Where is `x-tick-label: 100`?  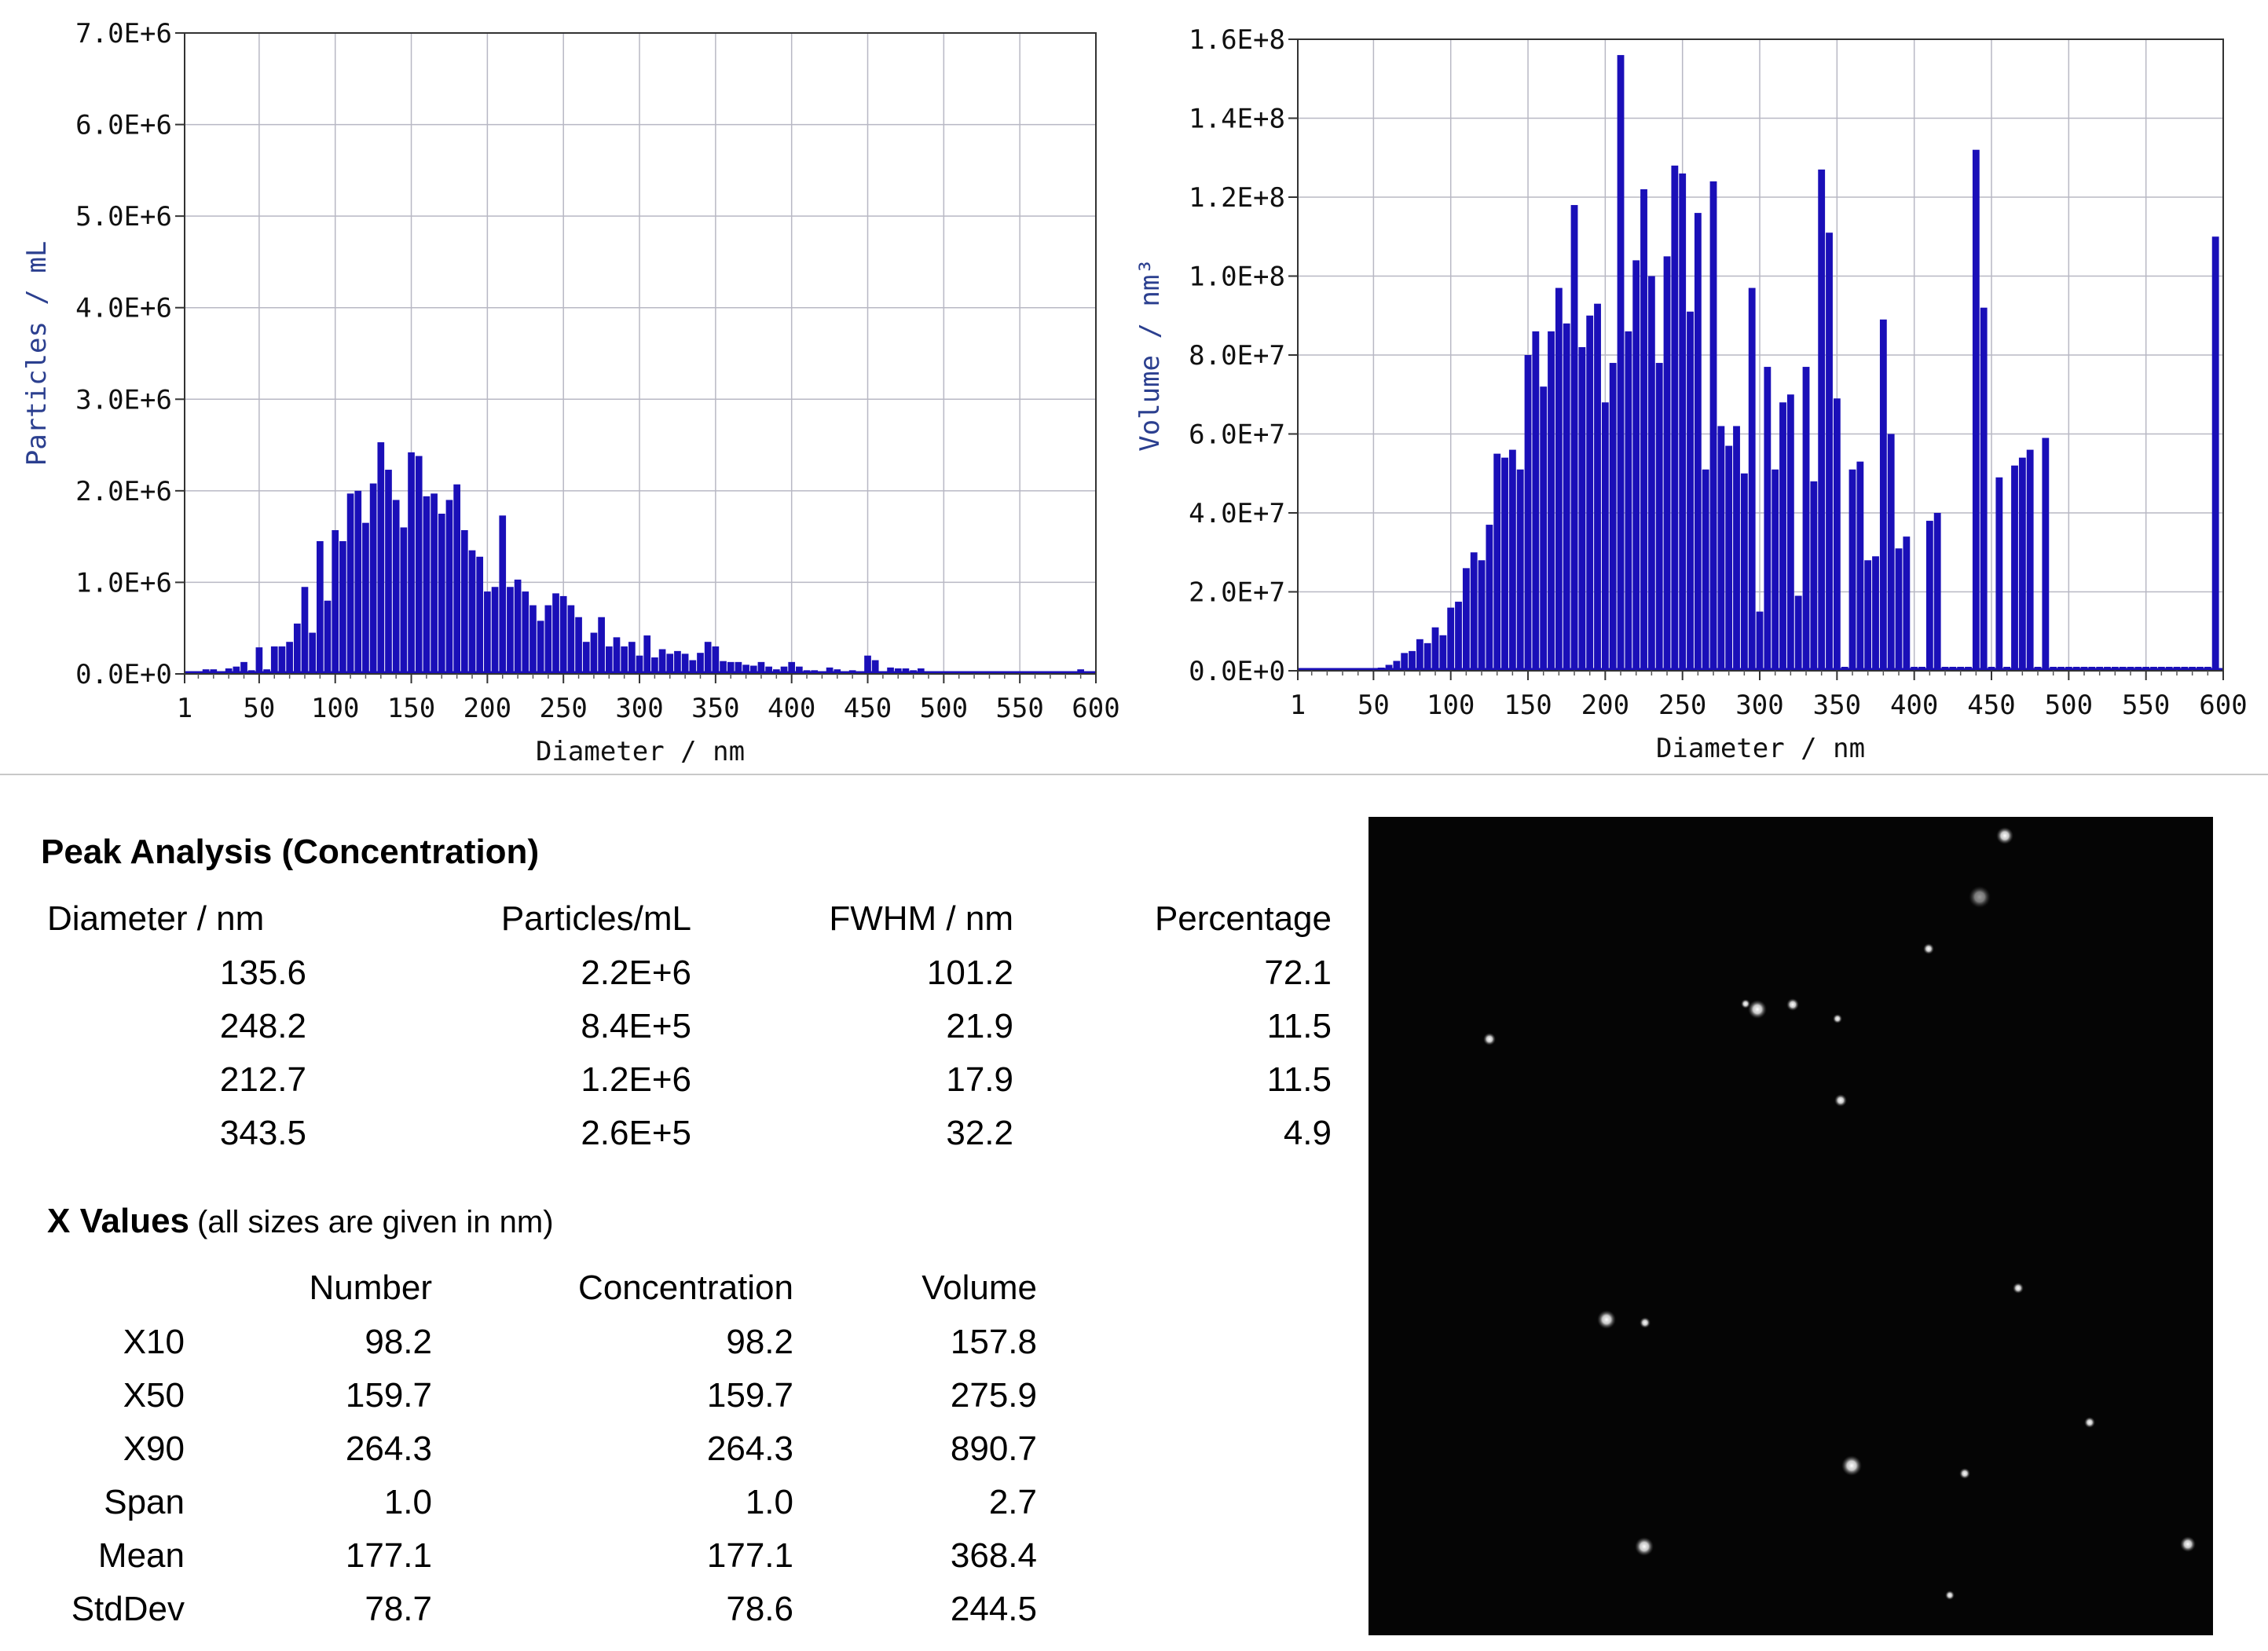
x-tick-label: 100 is located at coordinates (1451, 705).